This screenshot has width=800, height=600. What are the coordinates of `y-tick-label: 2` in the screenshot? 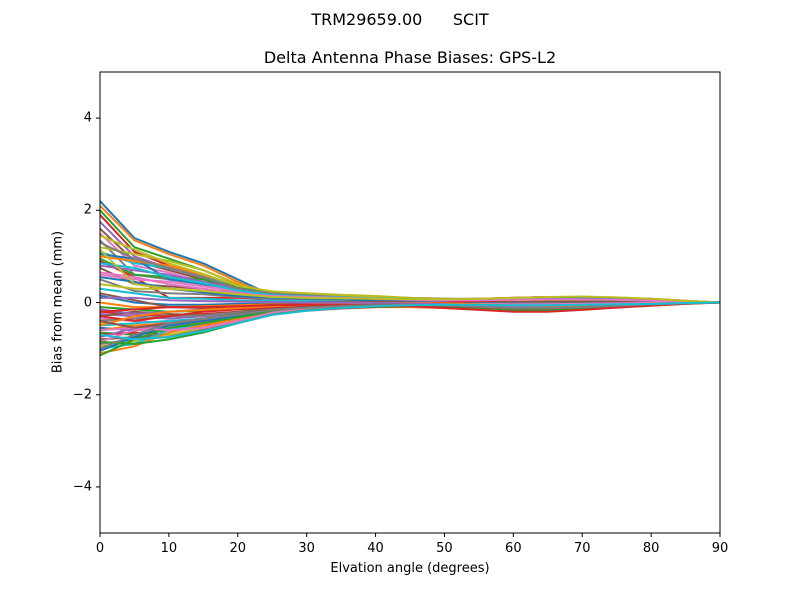 It's located at (87, 210).